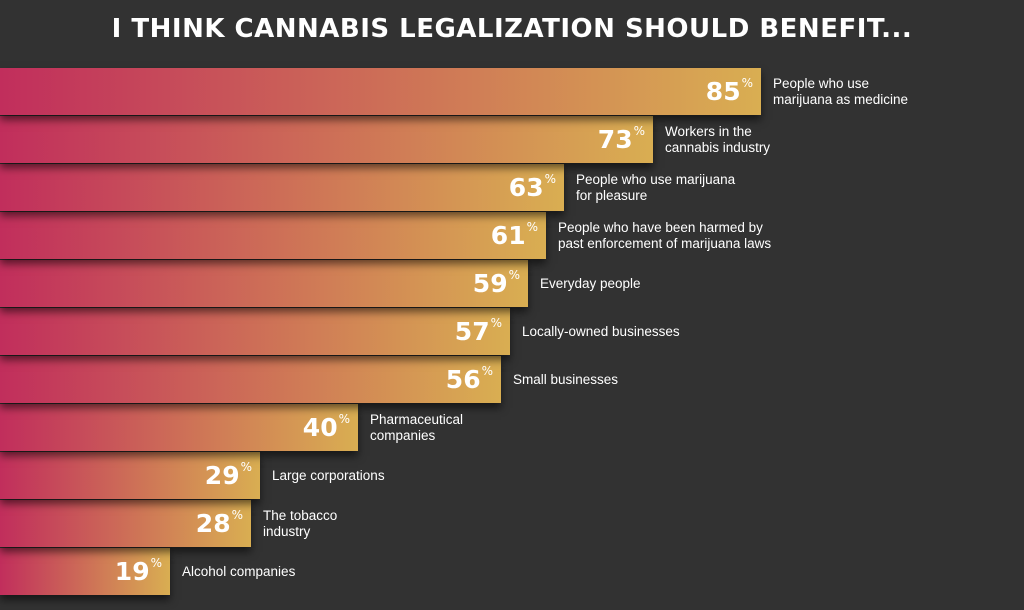 The height and width of the screenshot is (610, 1024). Describe the element at coordinates (729, 91) in the screenshot. I see `data-label: 85%` at that location.